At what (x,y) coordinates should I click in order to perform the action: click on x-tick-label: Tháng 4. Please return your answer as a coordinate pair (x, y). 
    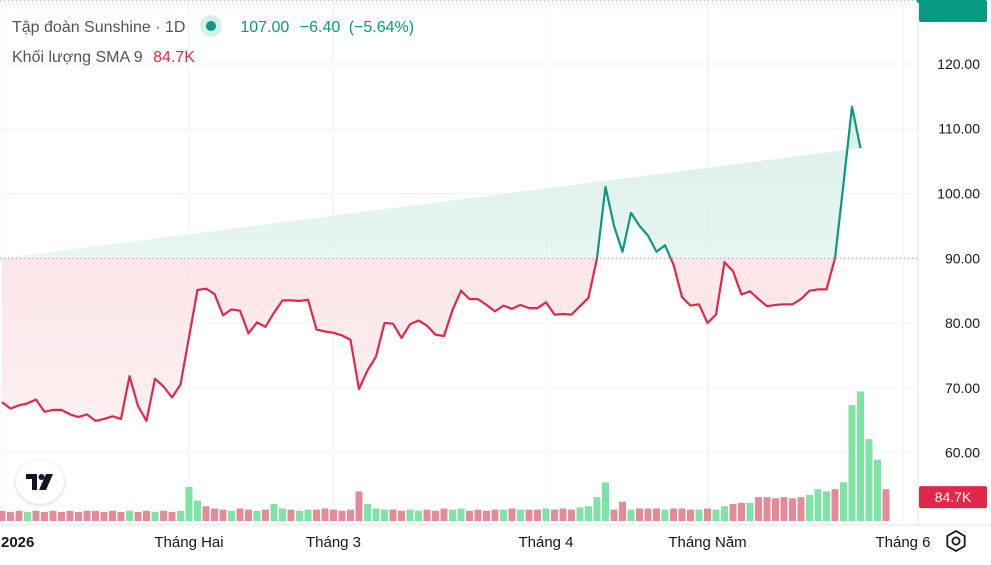
    Looking at the image, I should click on (545, 542).